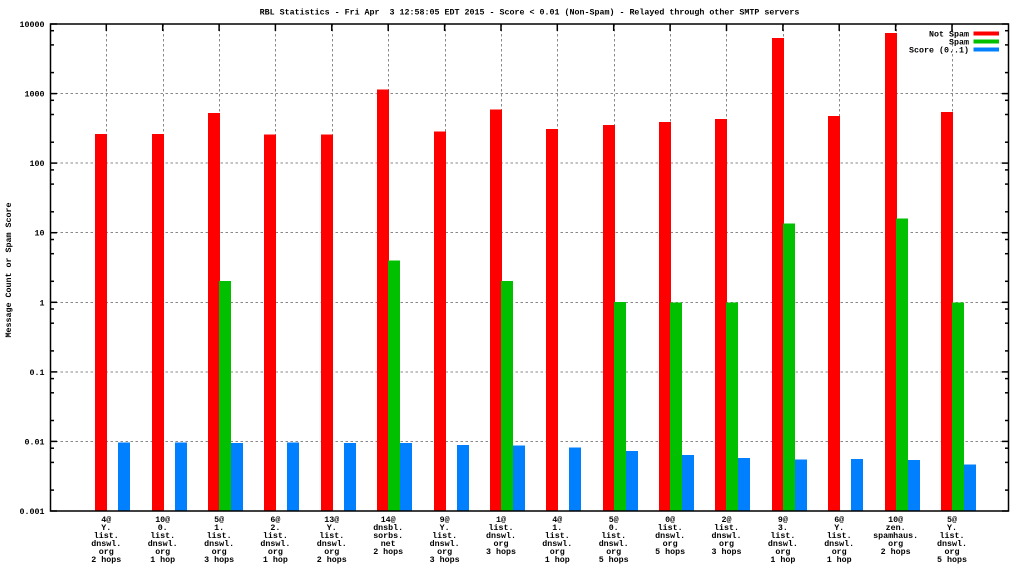 This screenshot has width=1024, height=576. I want to click on svg-text: net, so click(388, 544).